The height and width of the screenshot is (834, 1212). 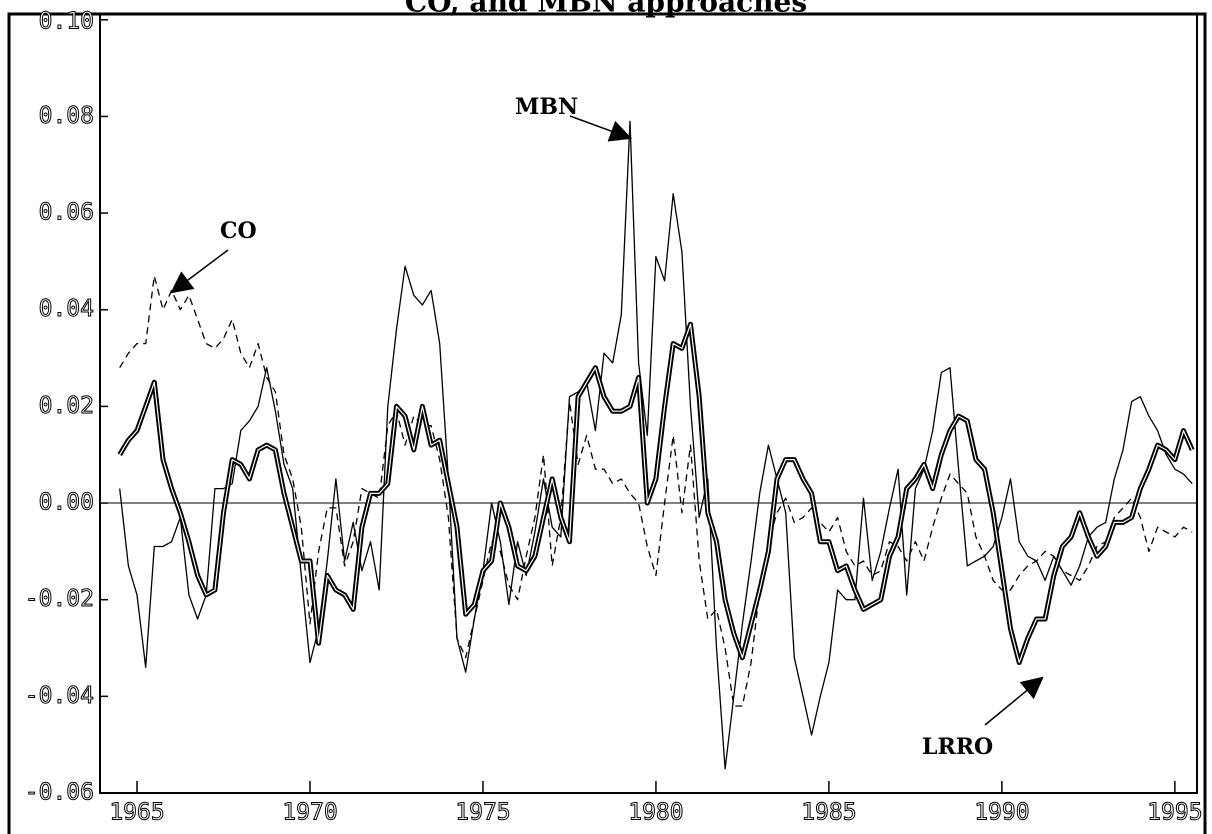 I want to click on x-tick-label: 1985, so click(x=828, y=813).